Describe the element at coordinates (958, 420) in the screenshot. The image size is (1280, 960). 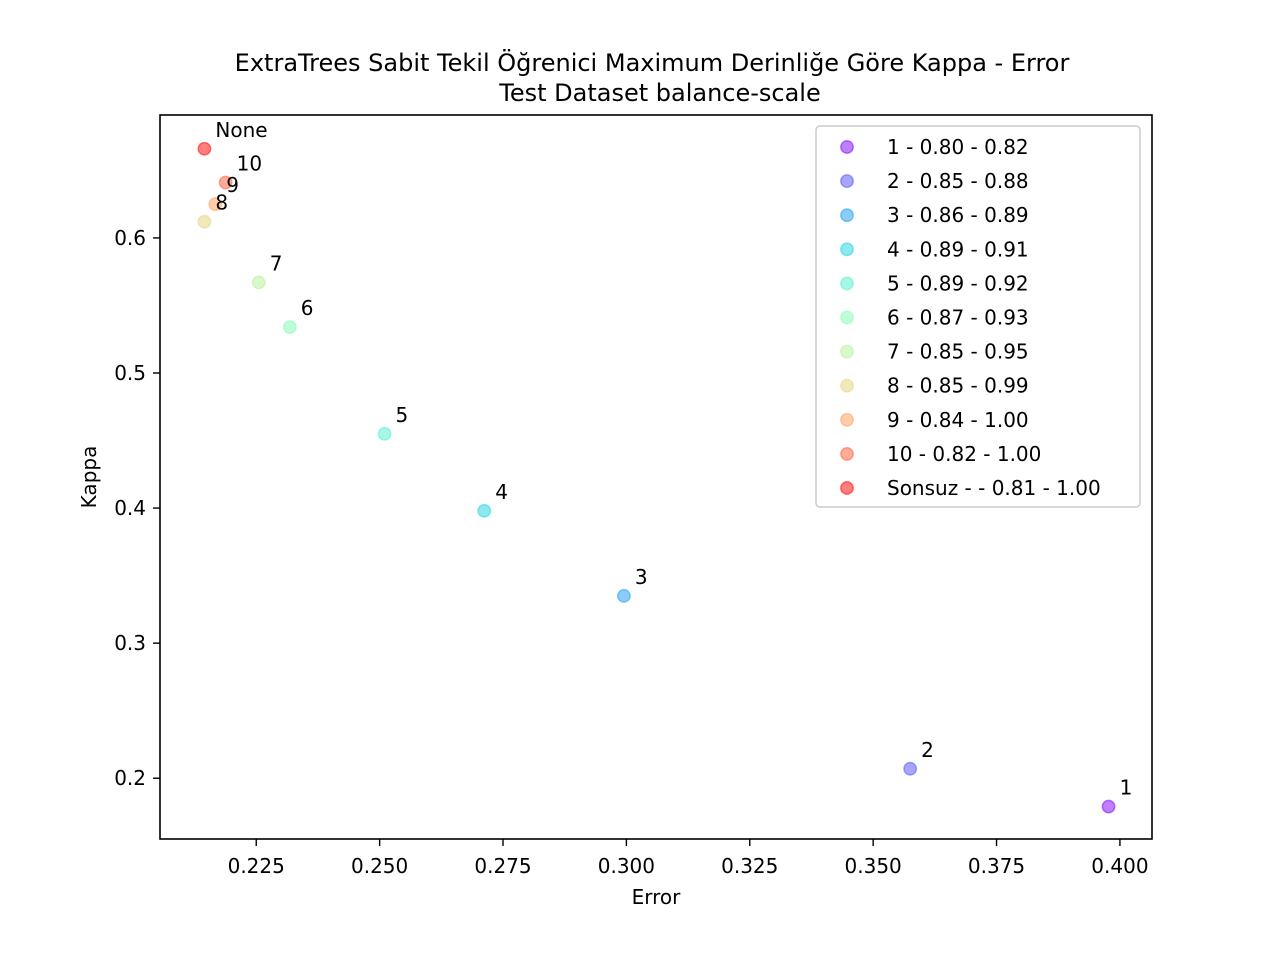
I see `legend-entry: 9 - 0.84 - 1.00` at that location.